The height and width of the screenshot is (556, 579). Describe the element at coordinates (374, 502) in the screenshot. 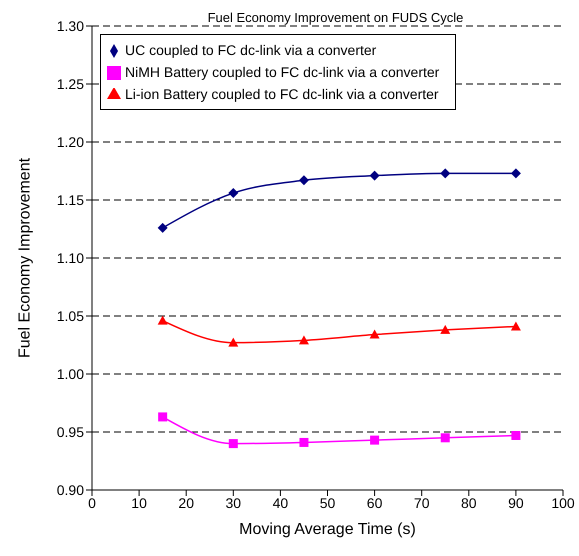

I see `x-tick-label: 60` at that location.